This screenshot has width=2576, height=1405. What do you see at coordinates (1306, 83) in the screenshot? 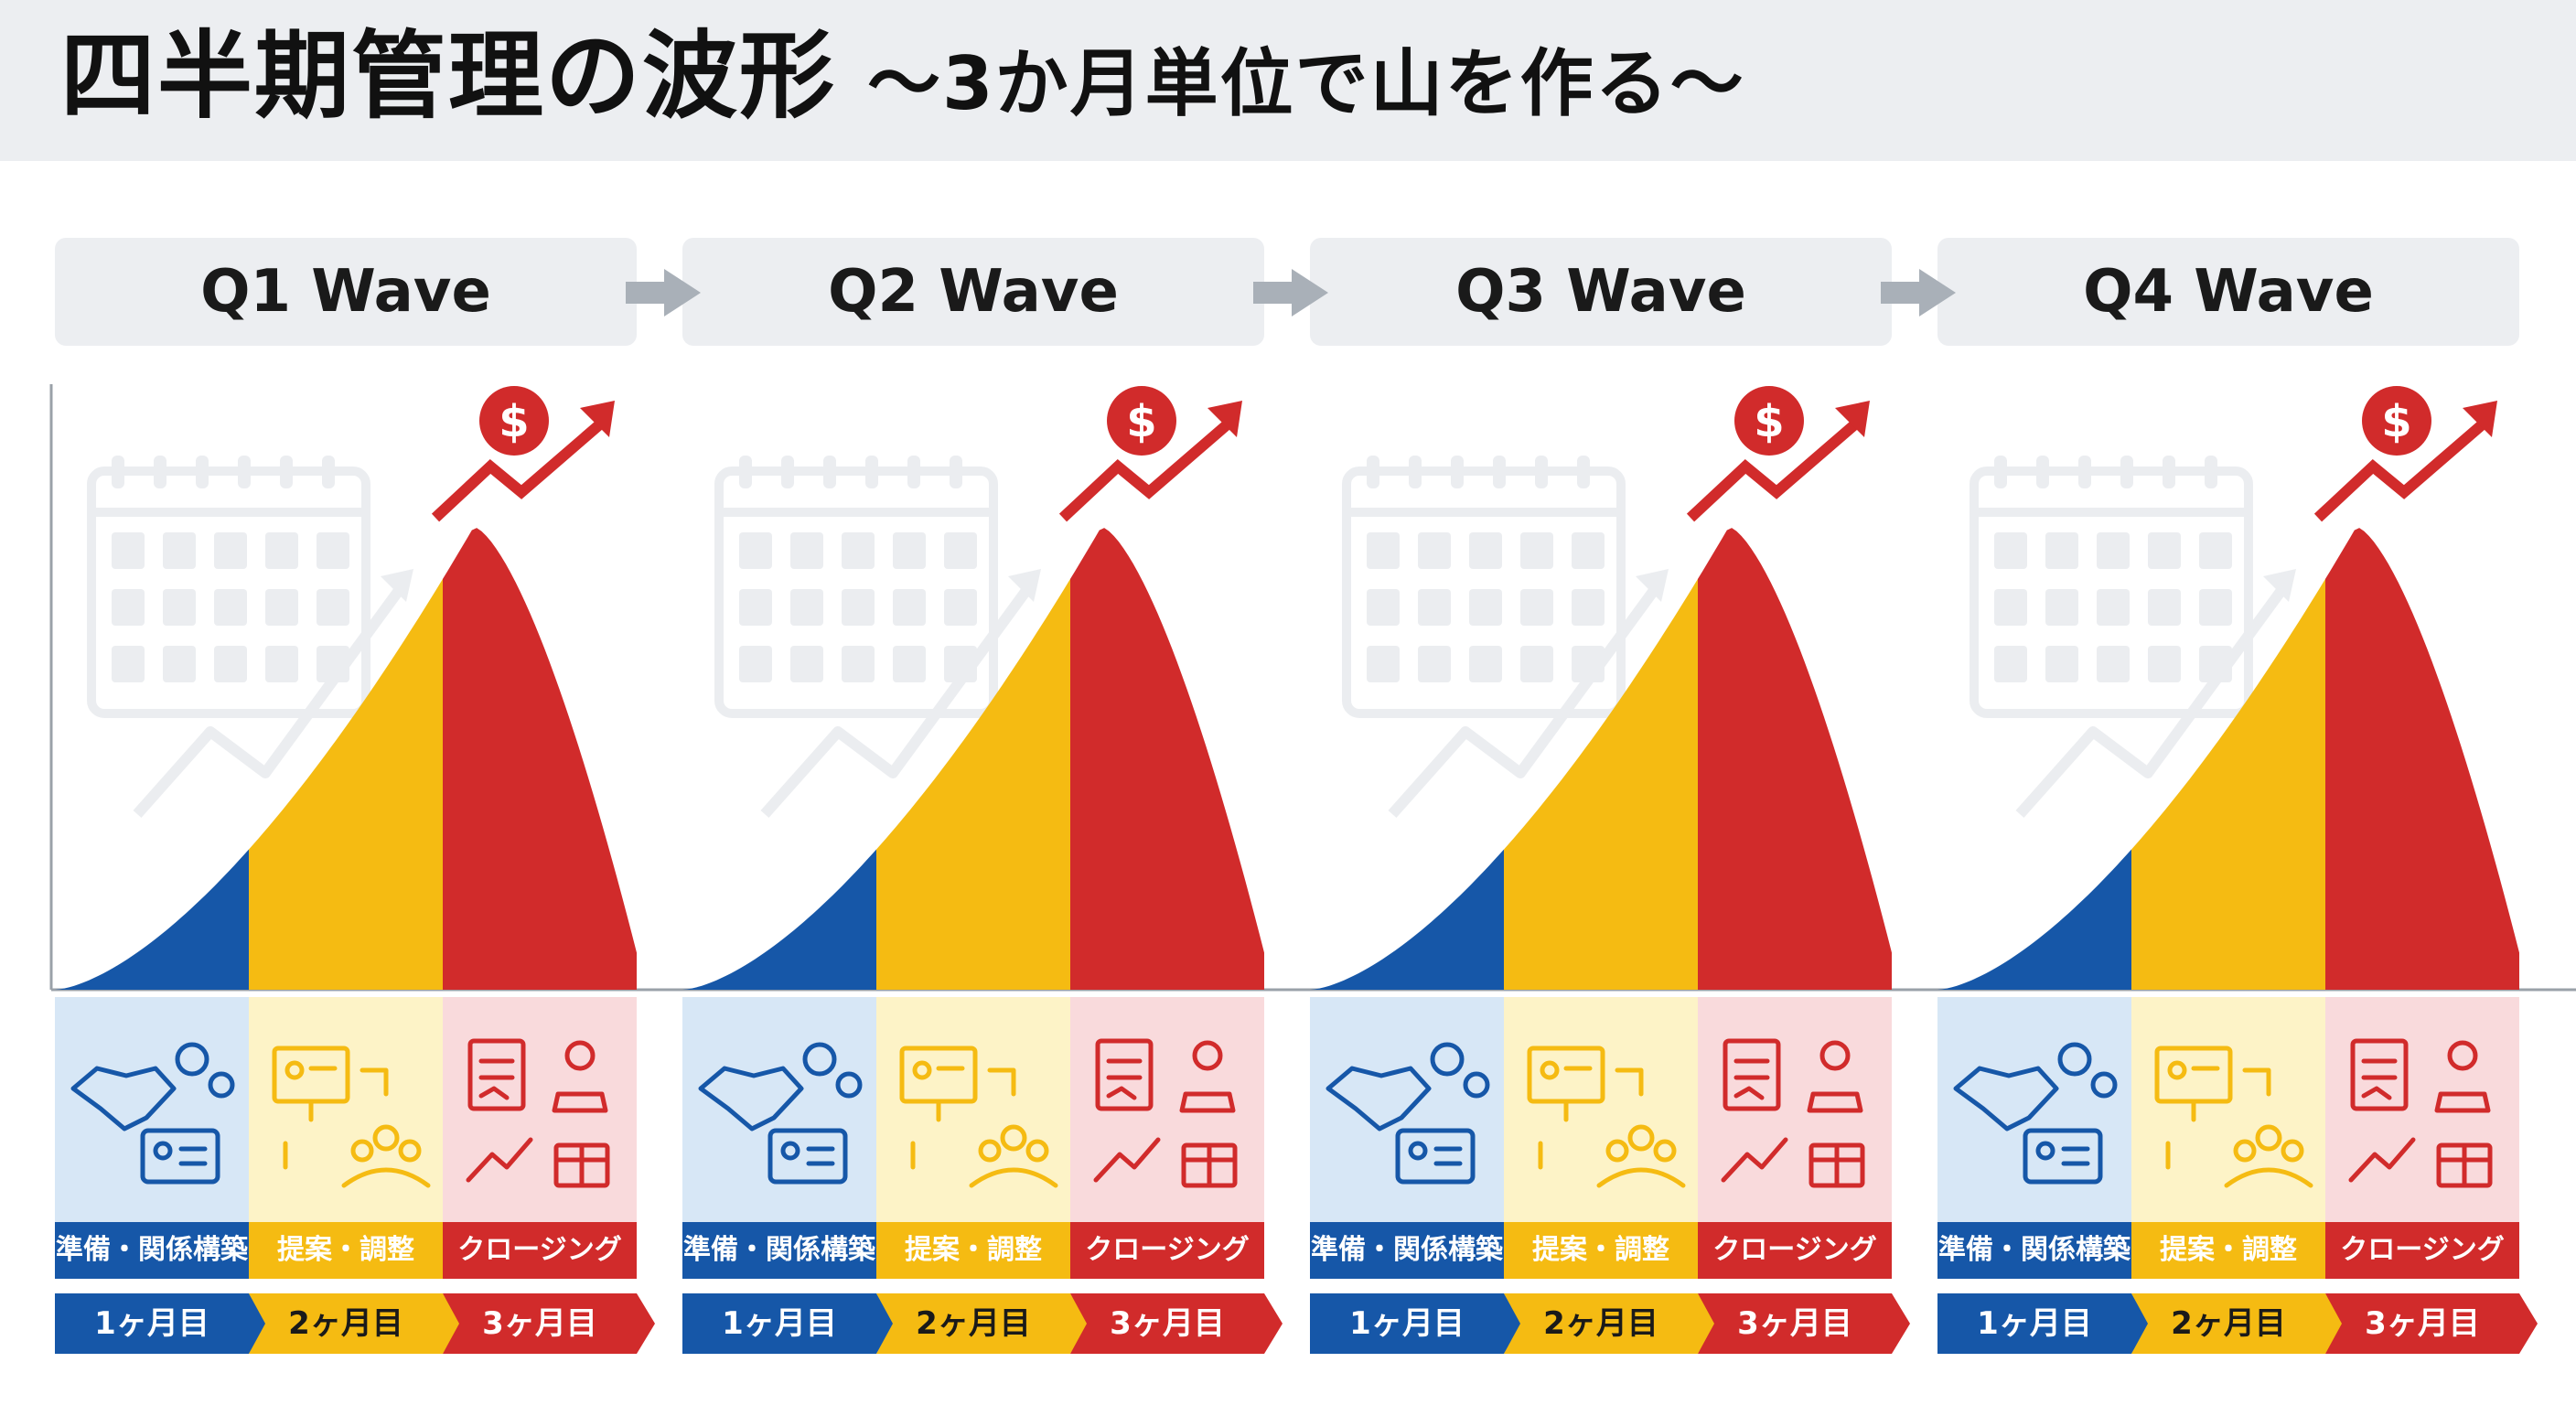
I see `title-subtitle: 〜3か月単位で山を作る〜` at bounding box center [1306, 83].